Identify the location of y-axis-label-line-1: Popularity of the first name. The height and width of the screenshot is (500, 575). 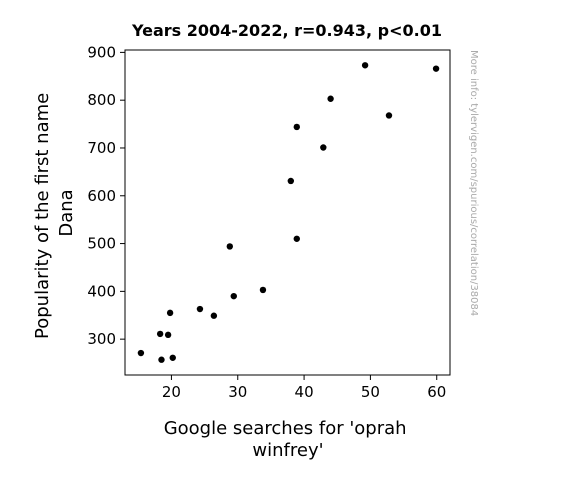
(42, 216).